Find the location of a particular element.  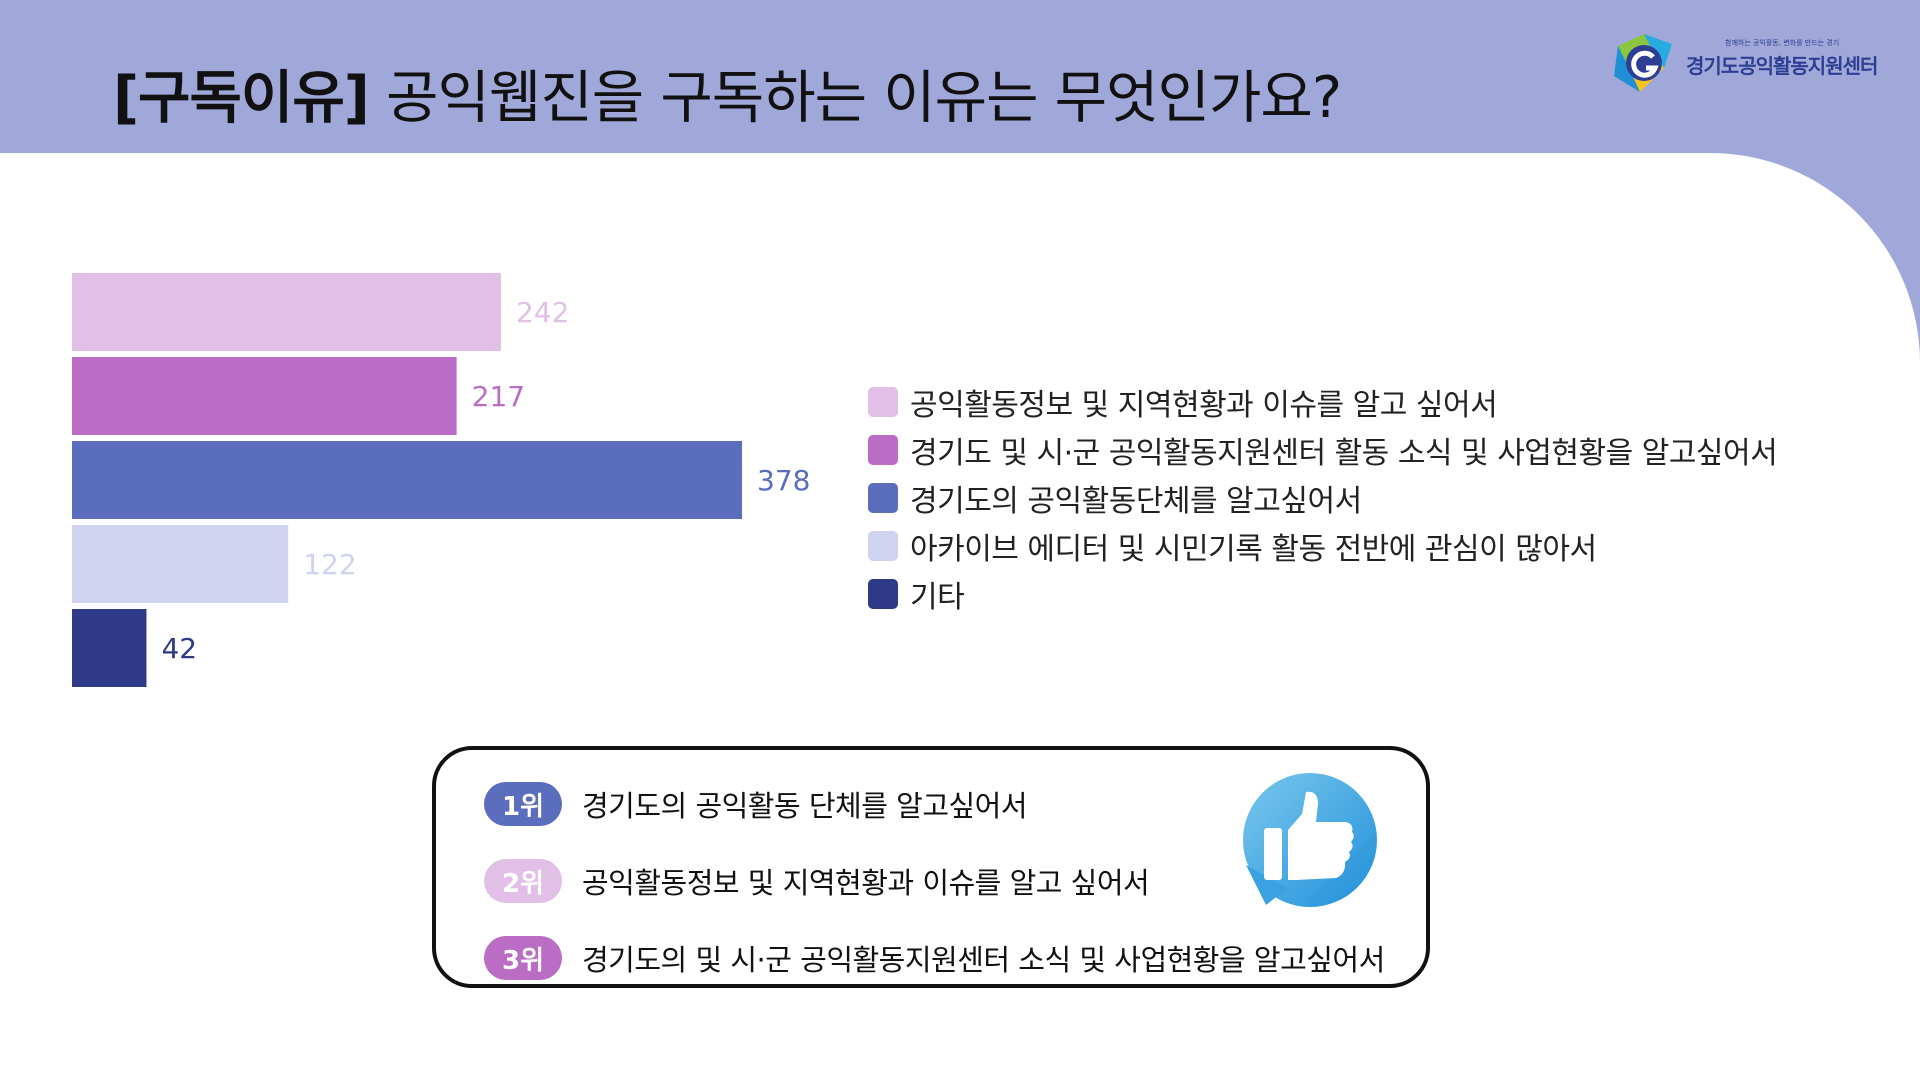

rank-row-3: 3위 경기도의 및 시·군 공익활동지원센터 소식 및 사업현황을 알고싶어서 is located at coordinates (934, 958).